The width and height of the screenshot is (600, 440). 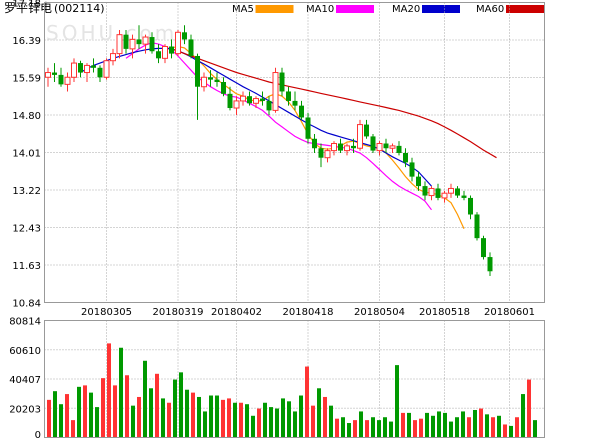 What do you see at coordinates (444, 312) in the screenshot?
I see `date-tick-label: 20180518` at bounding box center [444, 312].